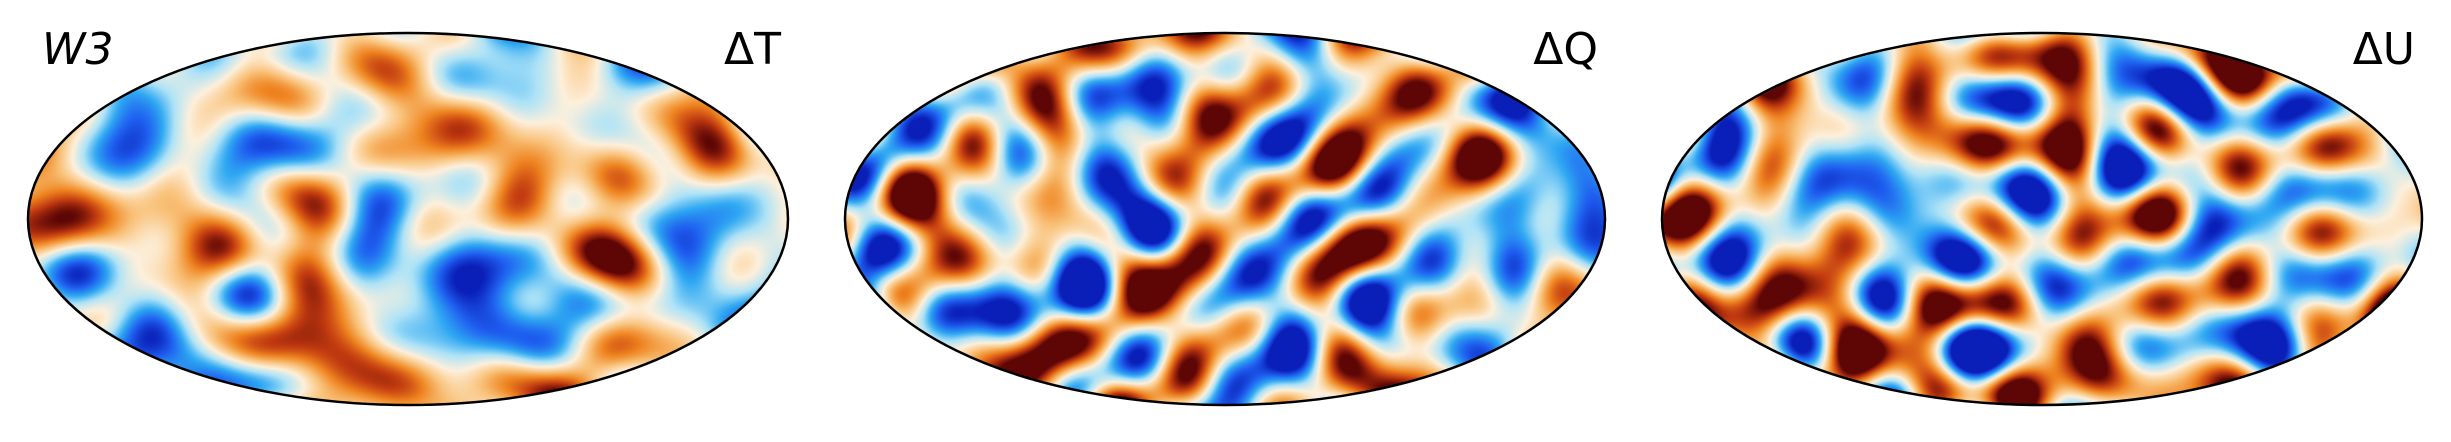 This screenshot has height=442, width=2451. I want to click on panel-label-delta-u: ΔU, so click(2383, 49).